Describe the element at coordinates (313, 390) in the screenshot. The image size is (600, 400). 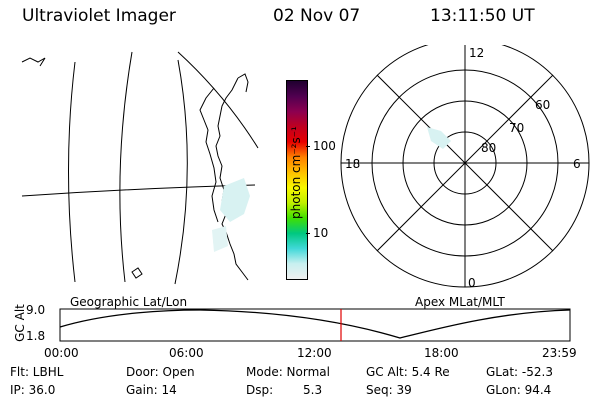
I see `dsp-info-value: 5.3` at that location.